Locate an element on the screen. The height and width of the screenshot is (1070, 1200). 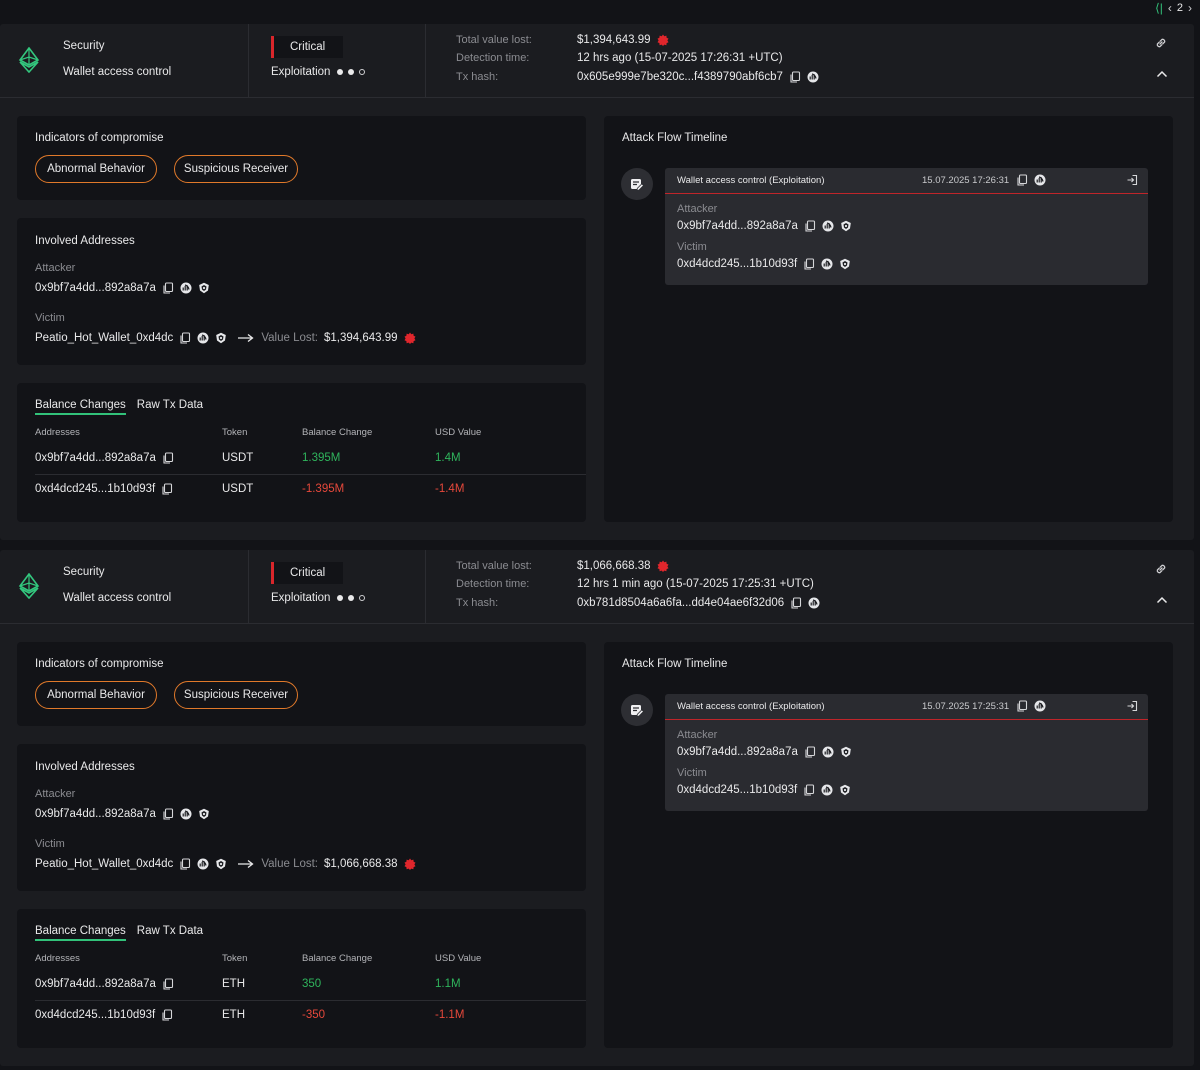
row-balance-change: -1.395M is located at coordinates (323, 489).